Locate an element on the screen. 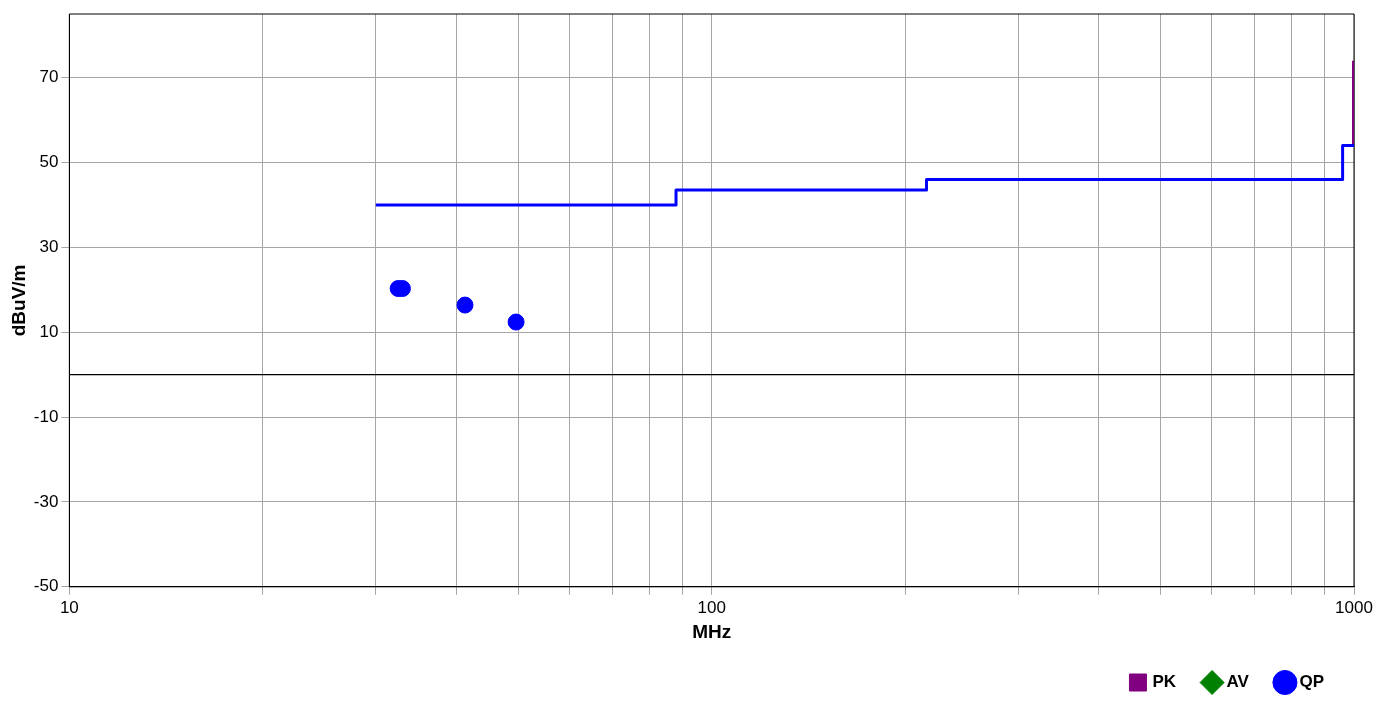  x-tick-label: 1000 is located at coordinates (1354, 607).